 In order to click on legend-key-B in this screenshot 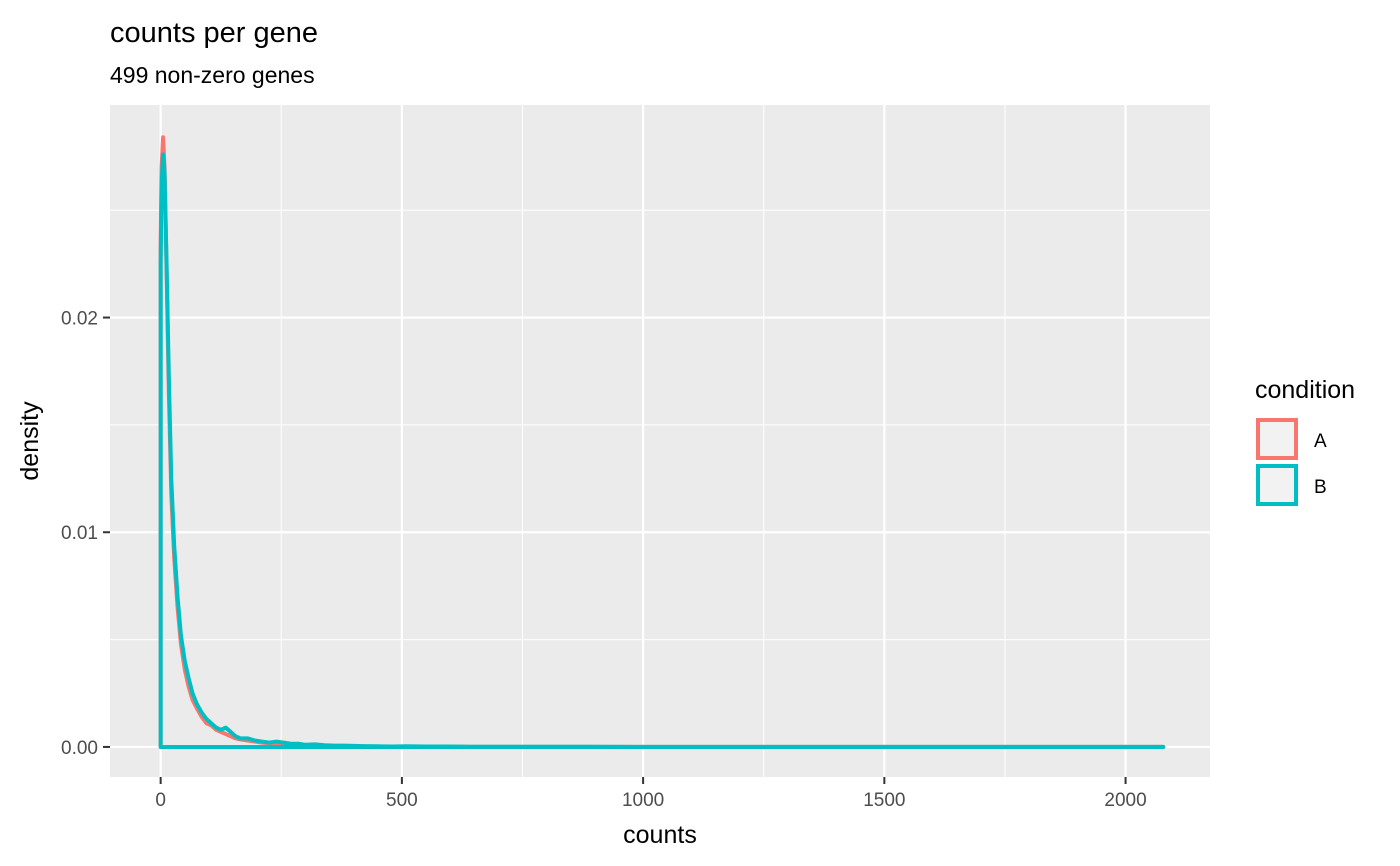, I will do `click(1277, 485)`.